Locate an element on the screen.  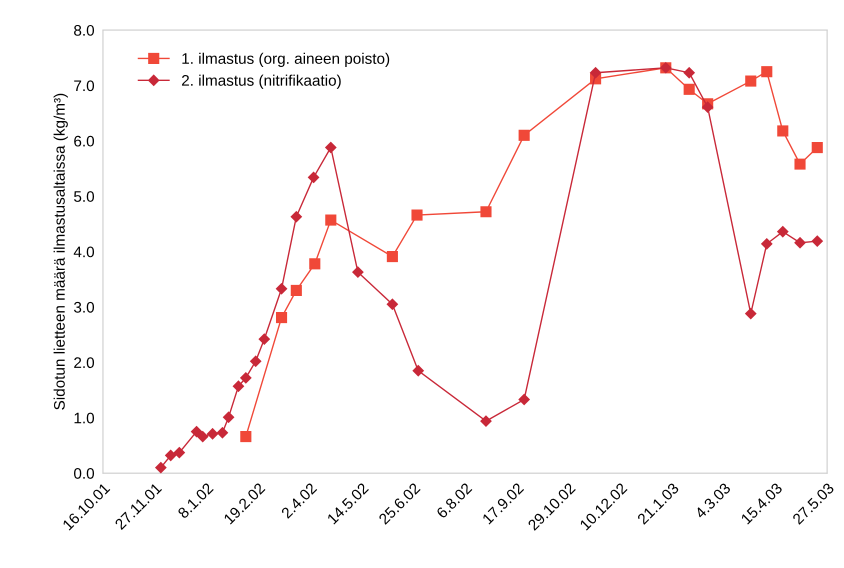
y-tick-label: 1.0 is located at coordinates (84, 418).